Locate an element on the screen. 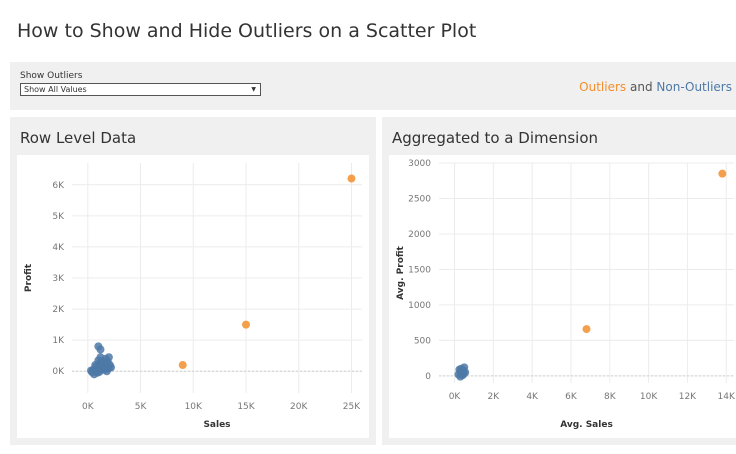  x-axis-label: Avg. Sales is located at coordinates (586, 425).